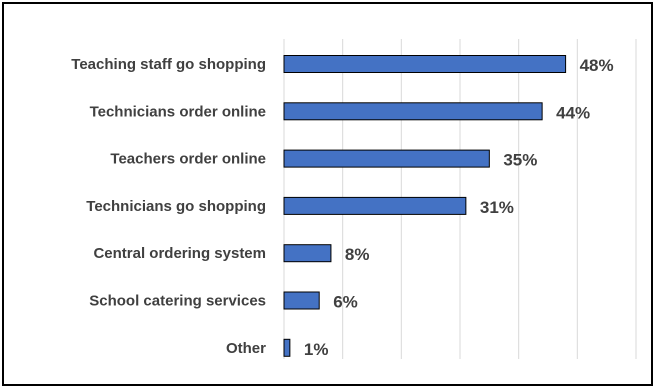 The height and width of the screenshot is (390, 657). Describe the element at coordinates (573, 112) in the screenshot. I see `data-label: 44%` at that location.